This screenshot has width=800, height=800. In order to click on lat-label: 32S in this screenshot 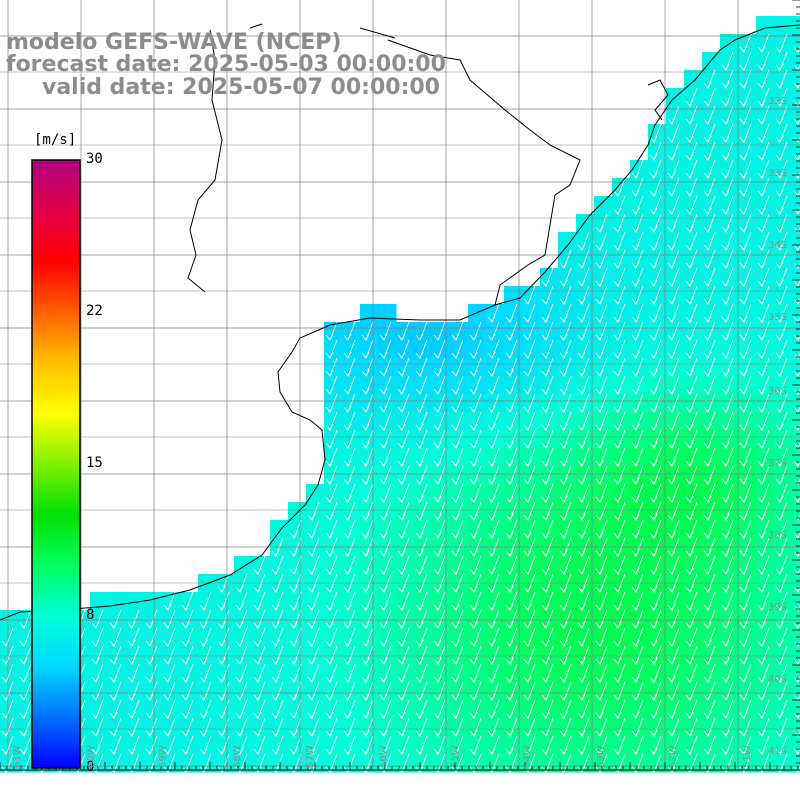, I will do `click(778, 101)`.